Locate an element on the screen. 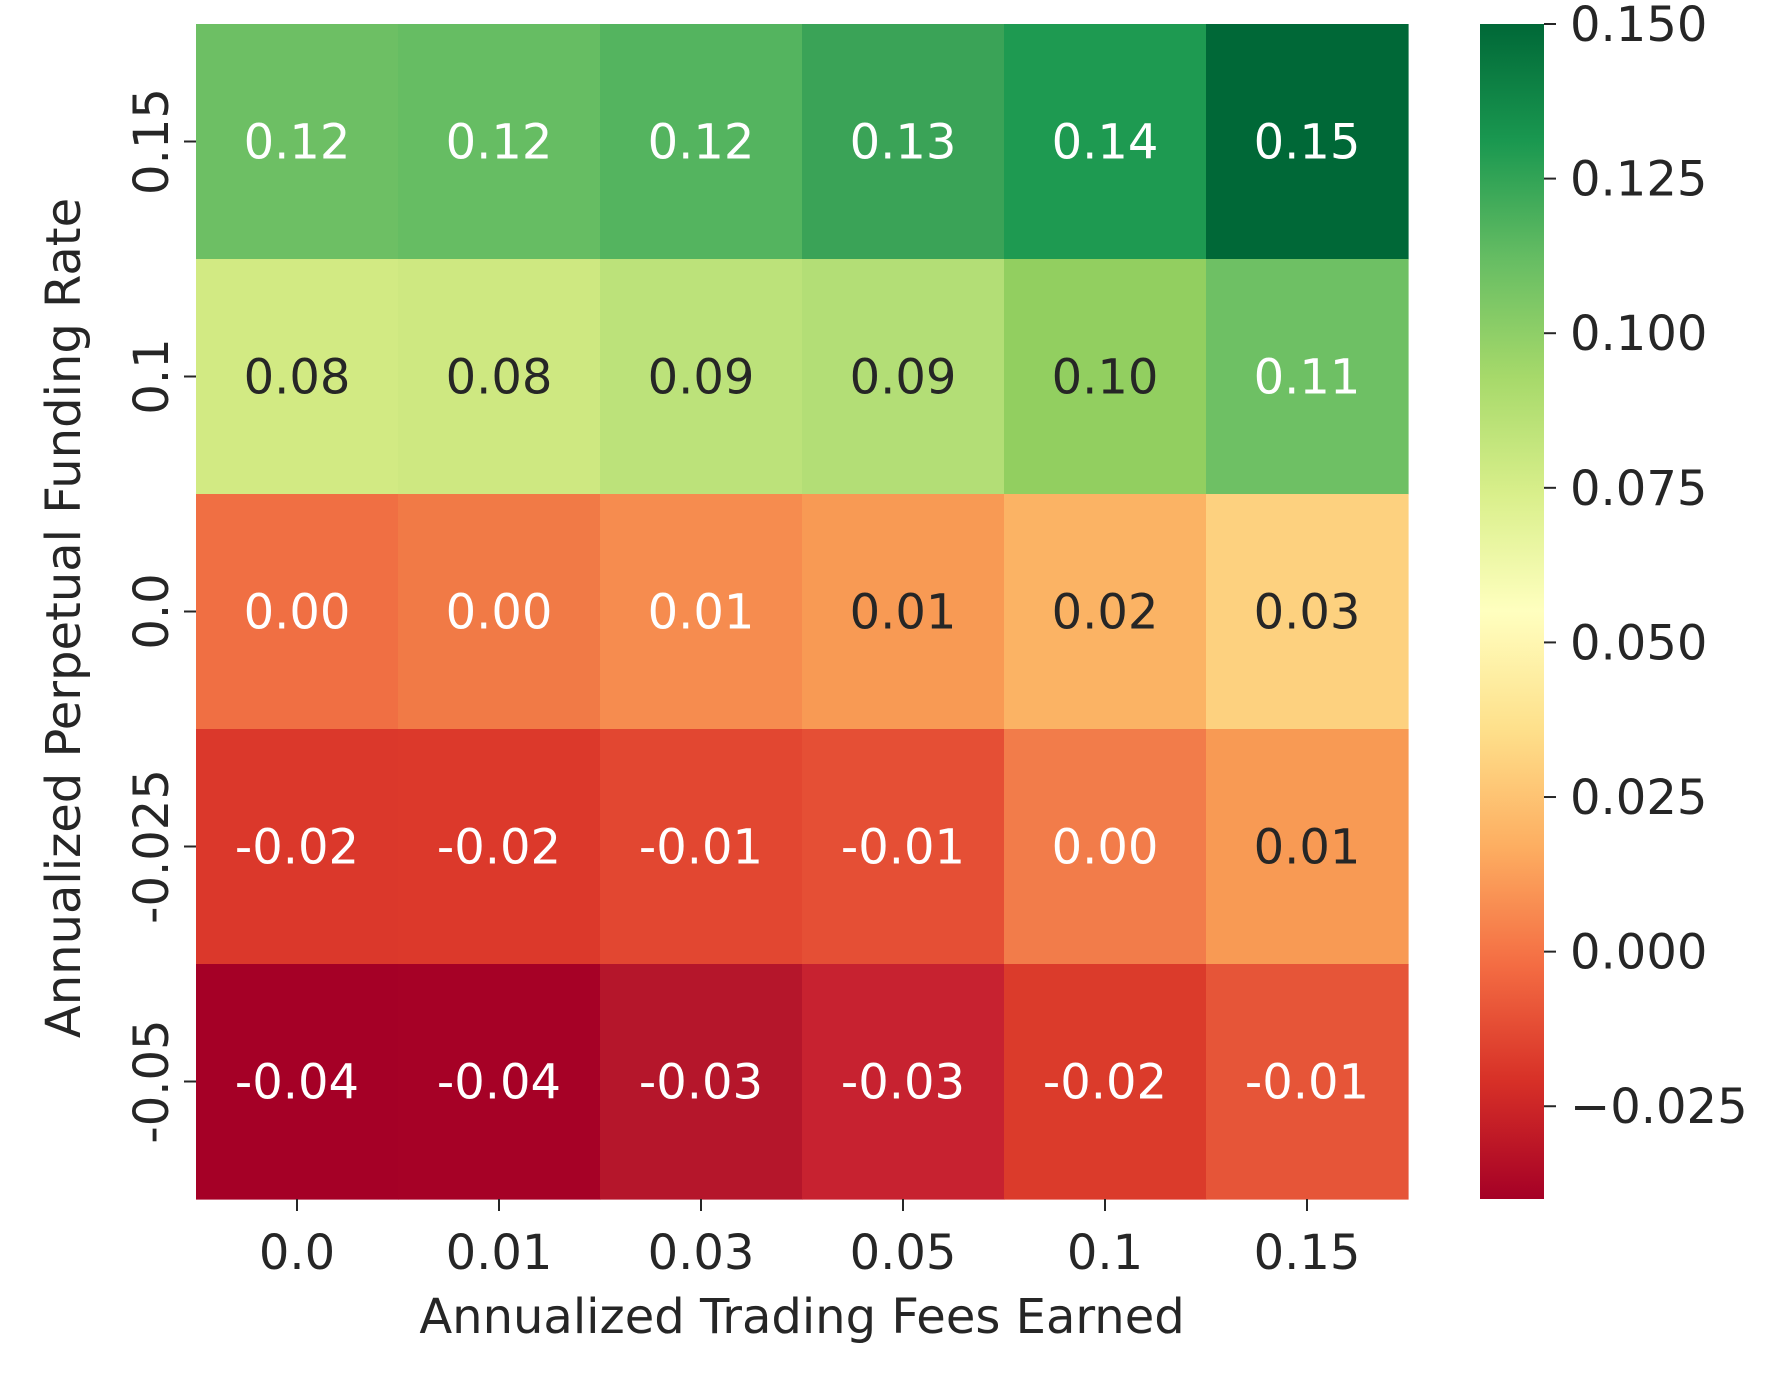 The width and height of the screenshot is (1782, 1384). cell-value-label: 0.10 is located at coordinates (1105, 378).